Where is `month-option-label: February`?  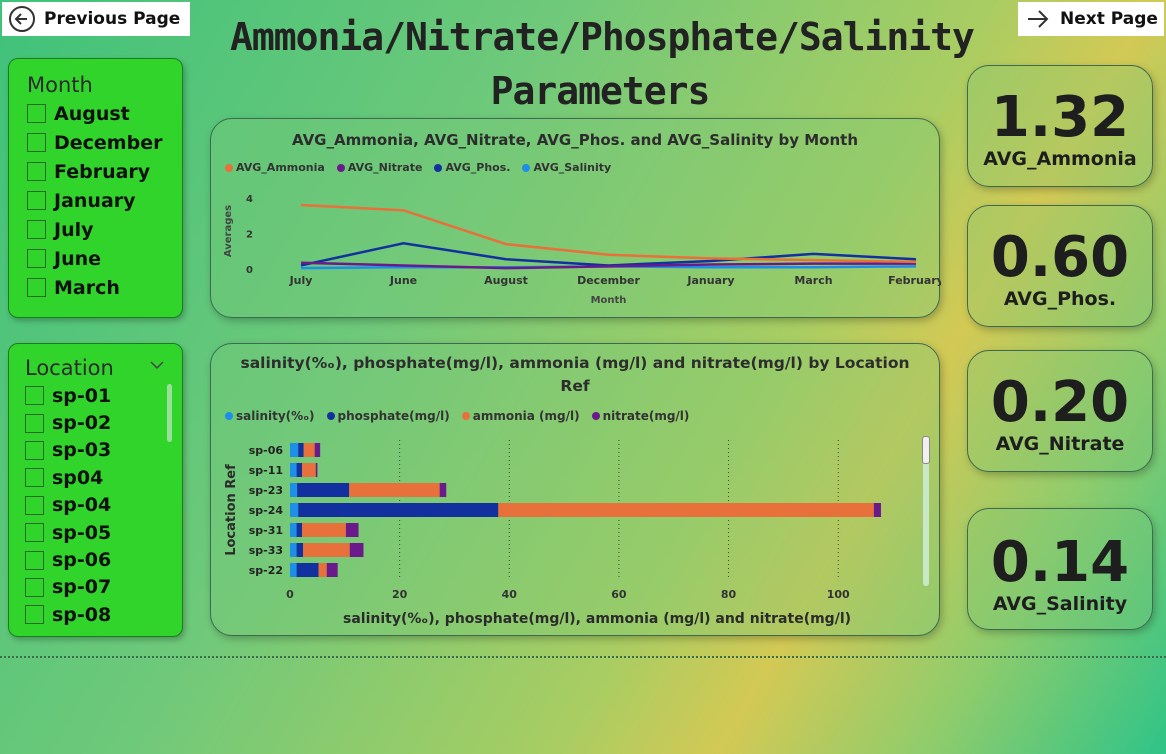 month-option-label: February is located at coordinates (102, 171).